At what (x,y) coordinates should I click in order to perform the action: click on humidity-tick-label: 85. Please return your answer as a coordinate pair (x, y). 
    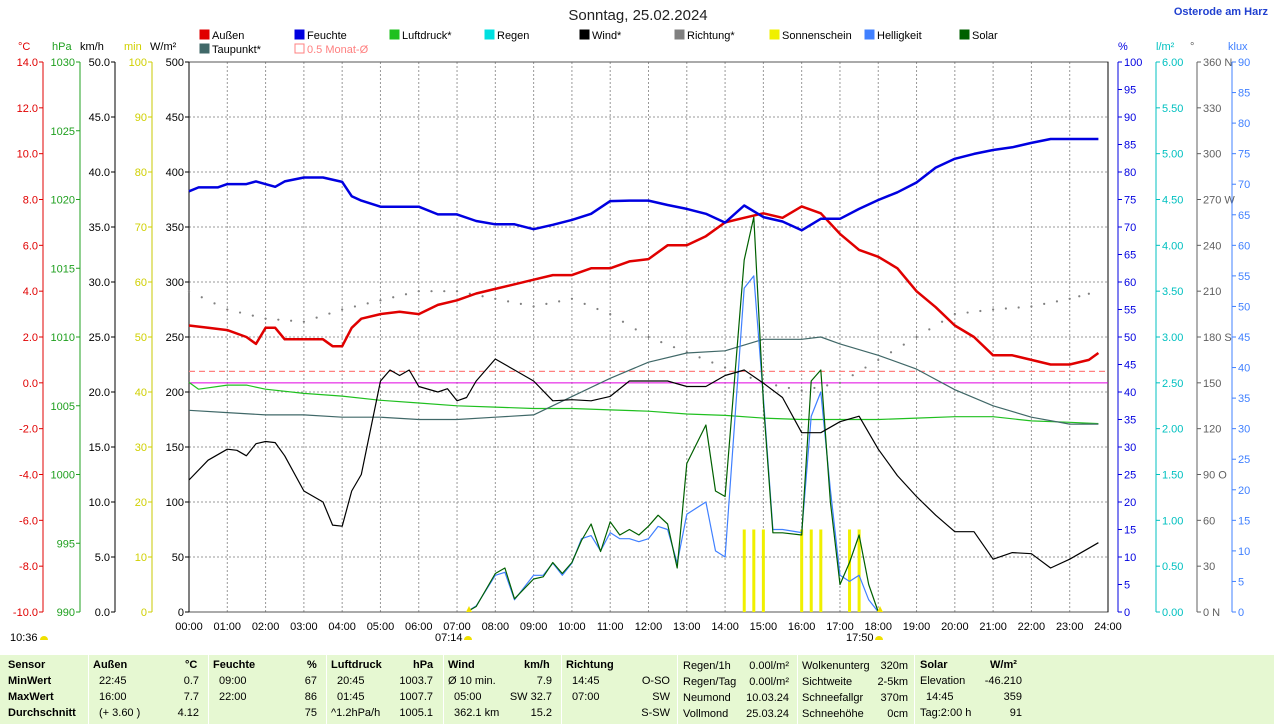
    Looking at the image, I should click on (1130, 146).